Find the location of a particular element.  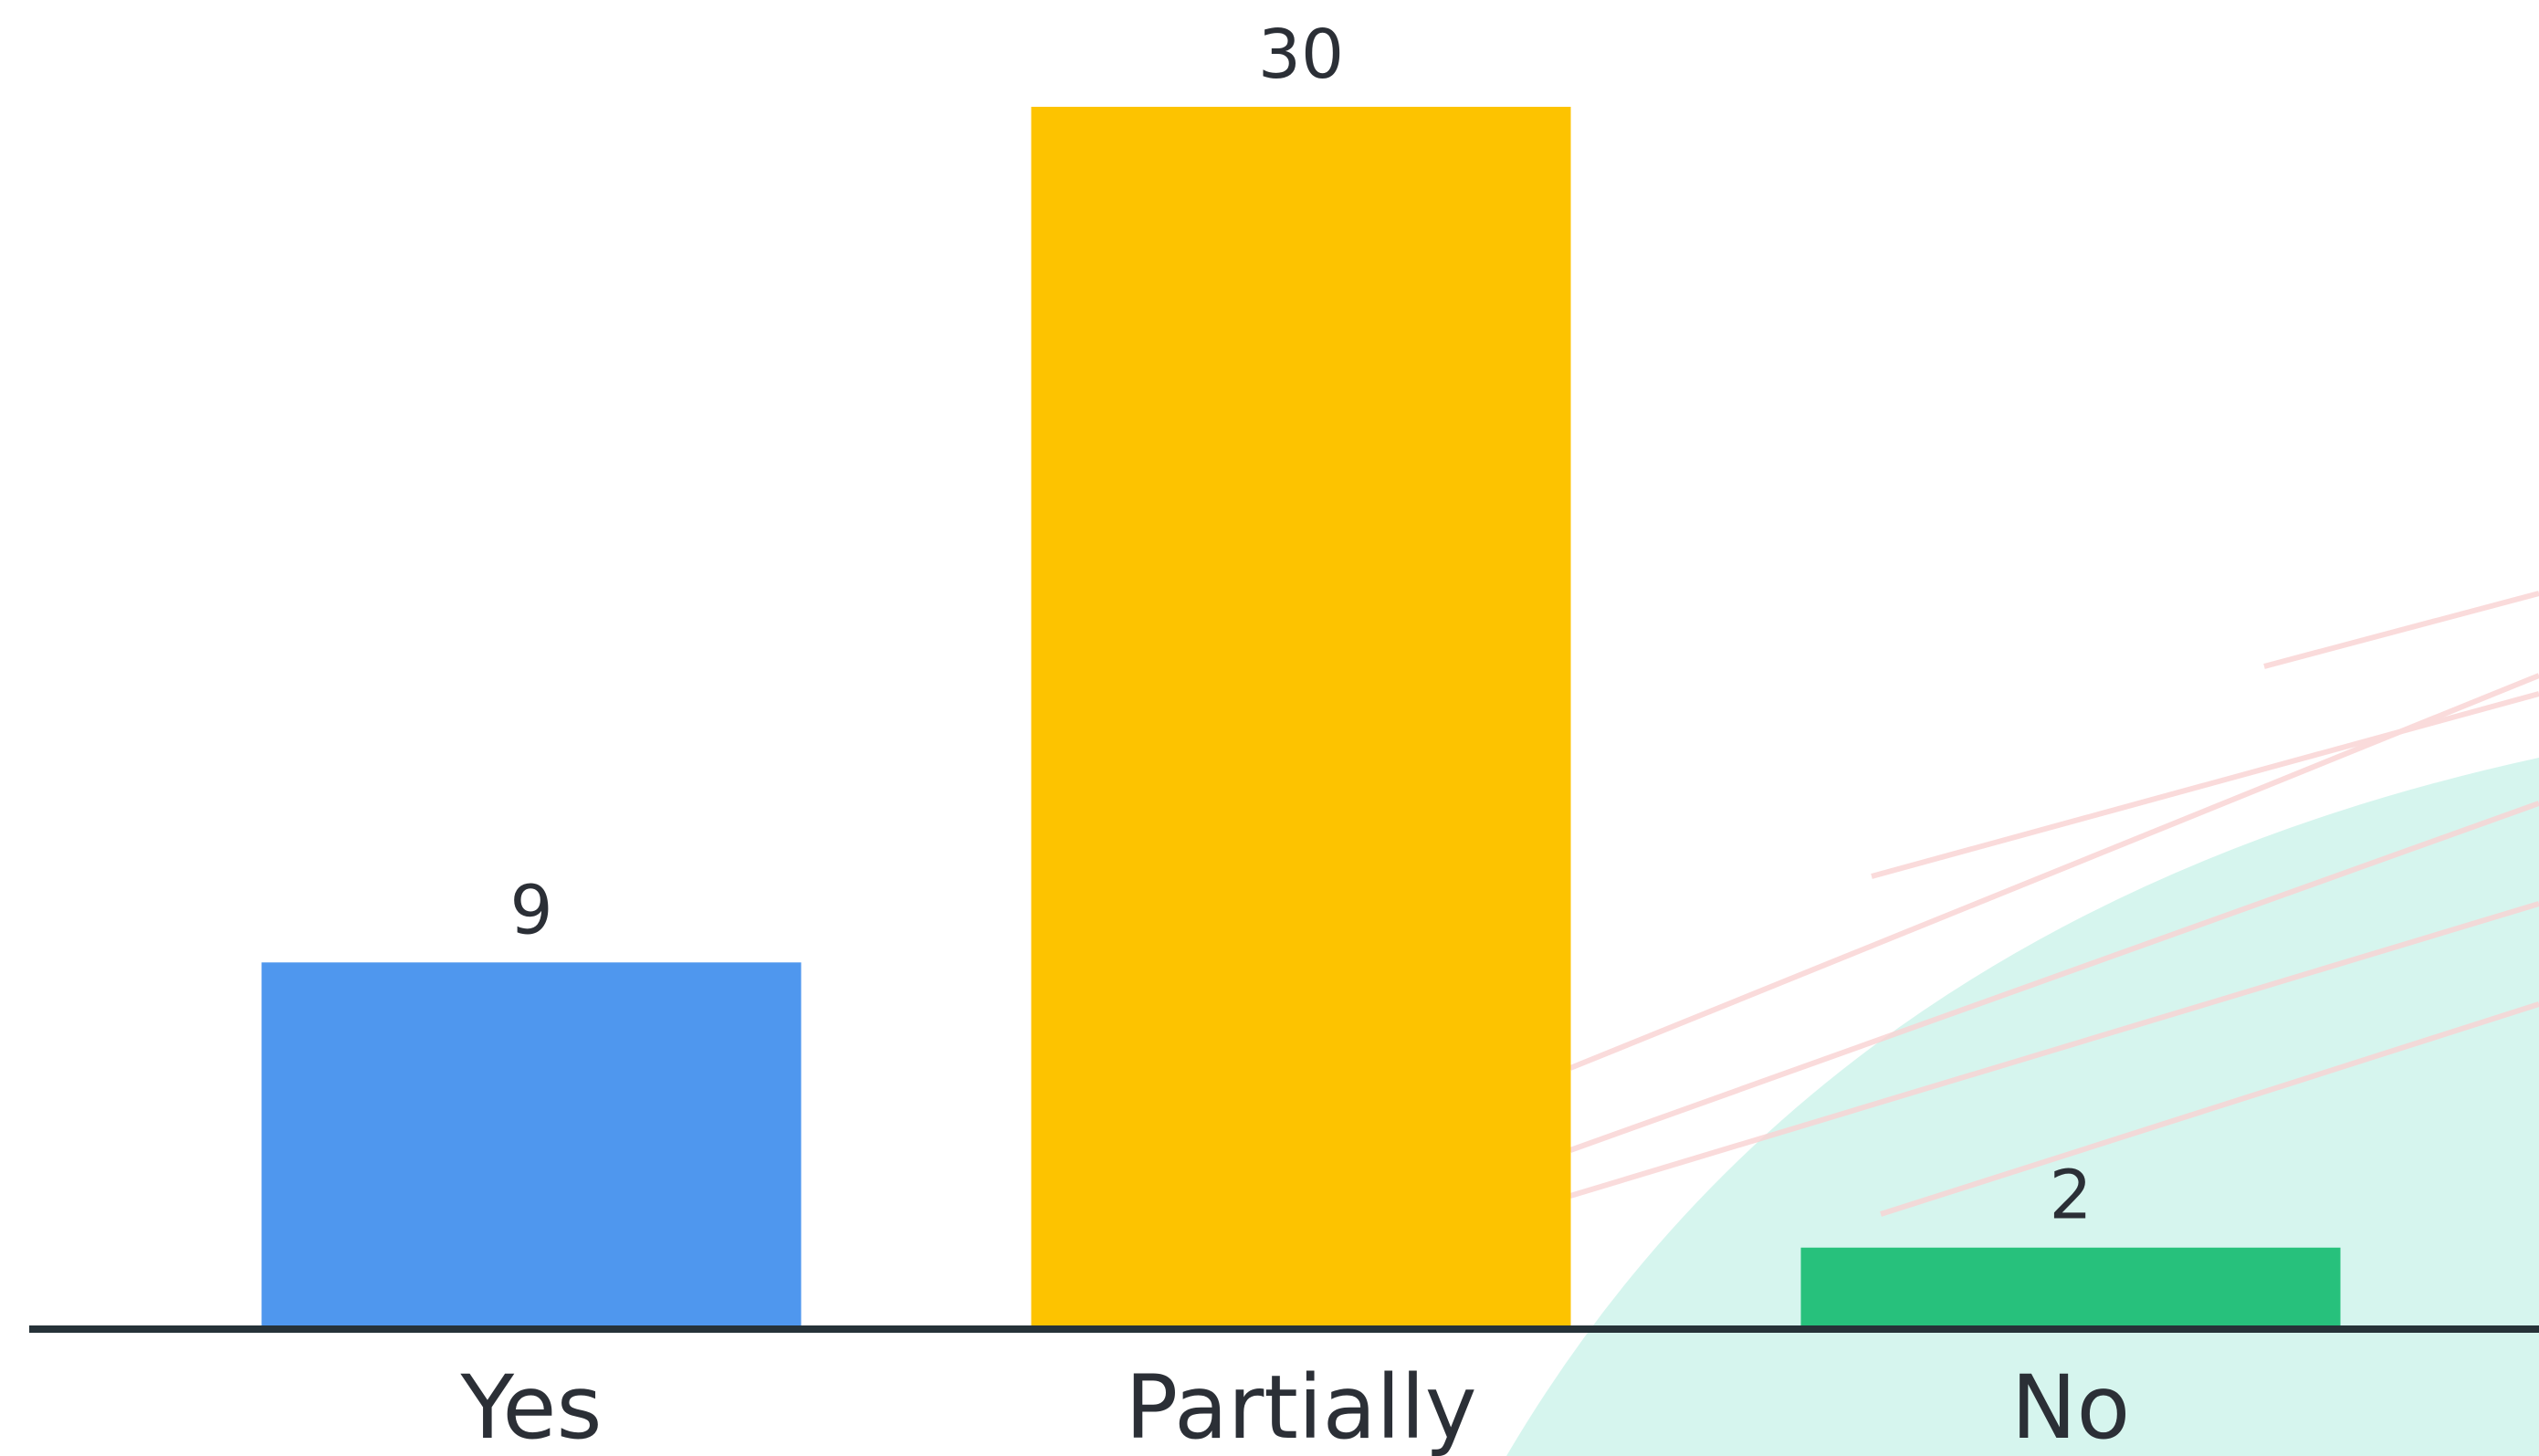

x-tick-label: Partially is located at coordinates (1300, 1406).